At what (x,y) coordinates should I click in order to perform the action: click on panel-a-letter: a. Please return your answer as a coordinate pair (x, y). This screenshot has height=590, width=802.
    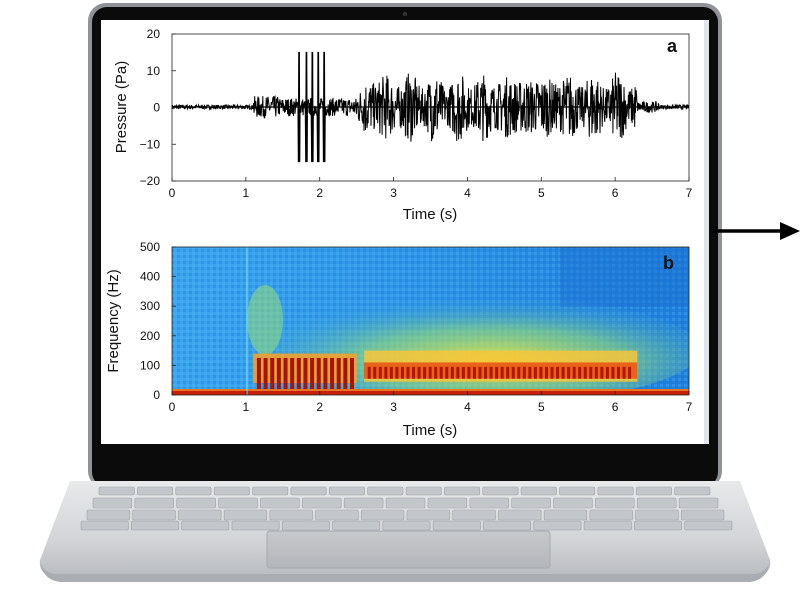
    Looking at the image, I should click on (672, 46).